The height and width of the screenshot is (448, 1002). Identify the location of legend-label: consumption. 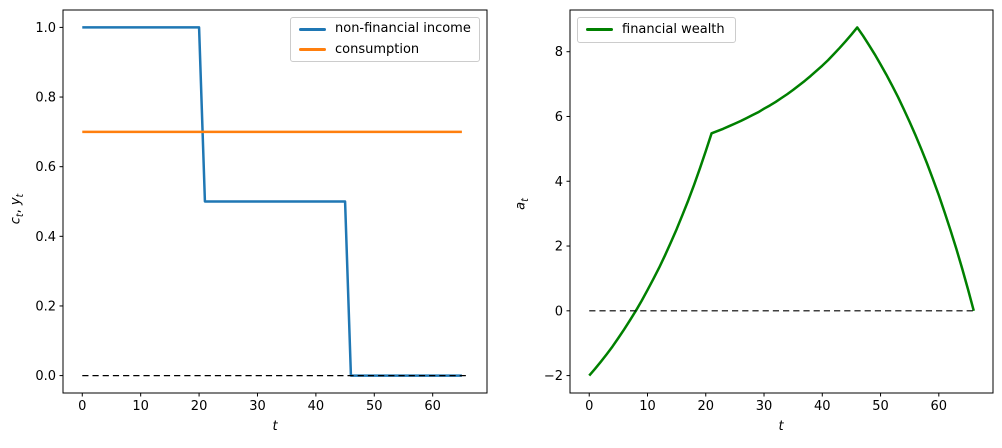
(377, 49).